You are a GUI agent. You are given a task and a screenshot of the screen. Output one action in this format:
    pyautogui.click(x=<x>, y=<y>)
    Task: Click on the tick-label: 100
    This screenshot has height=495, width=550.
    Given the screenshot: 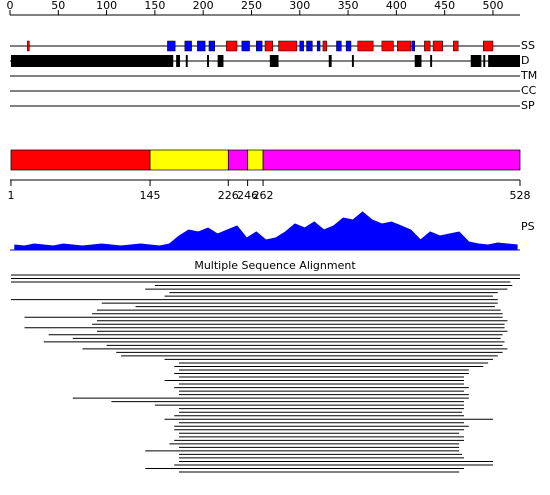 What is the action you would take?
    pyautogui.click(x=106, y=6)
    